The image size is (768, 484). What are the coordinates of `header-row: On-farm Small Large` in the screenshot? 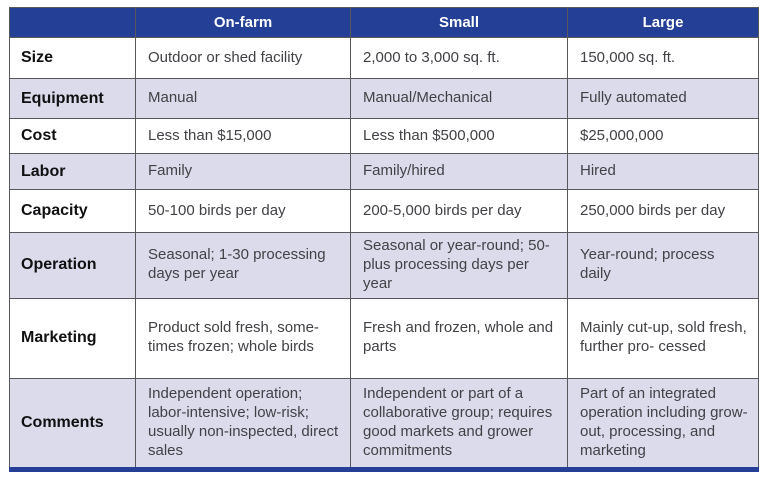 It's located at (384, 22).